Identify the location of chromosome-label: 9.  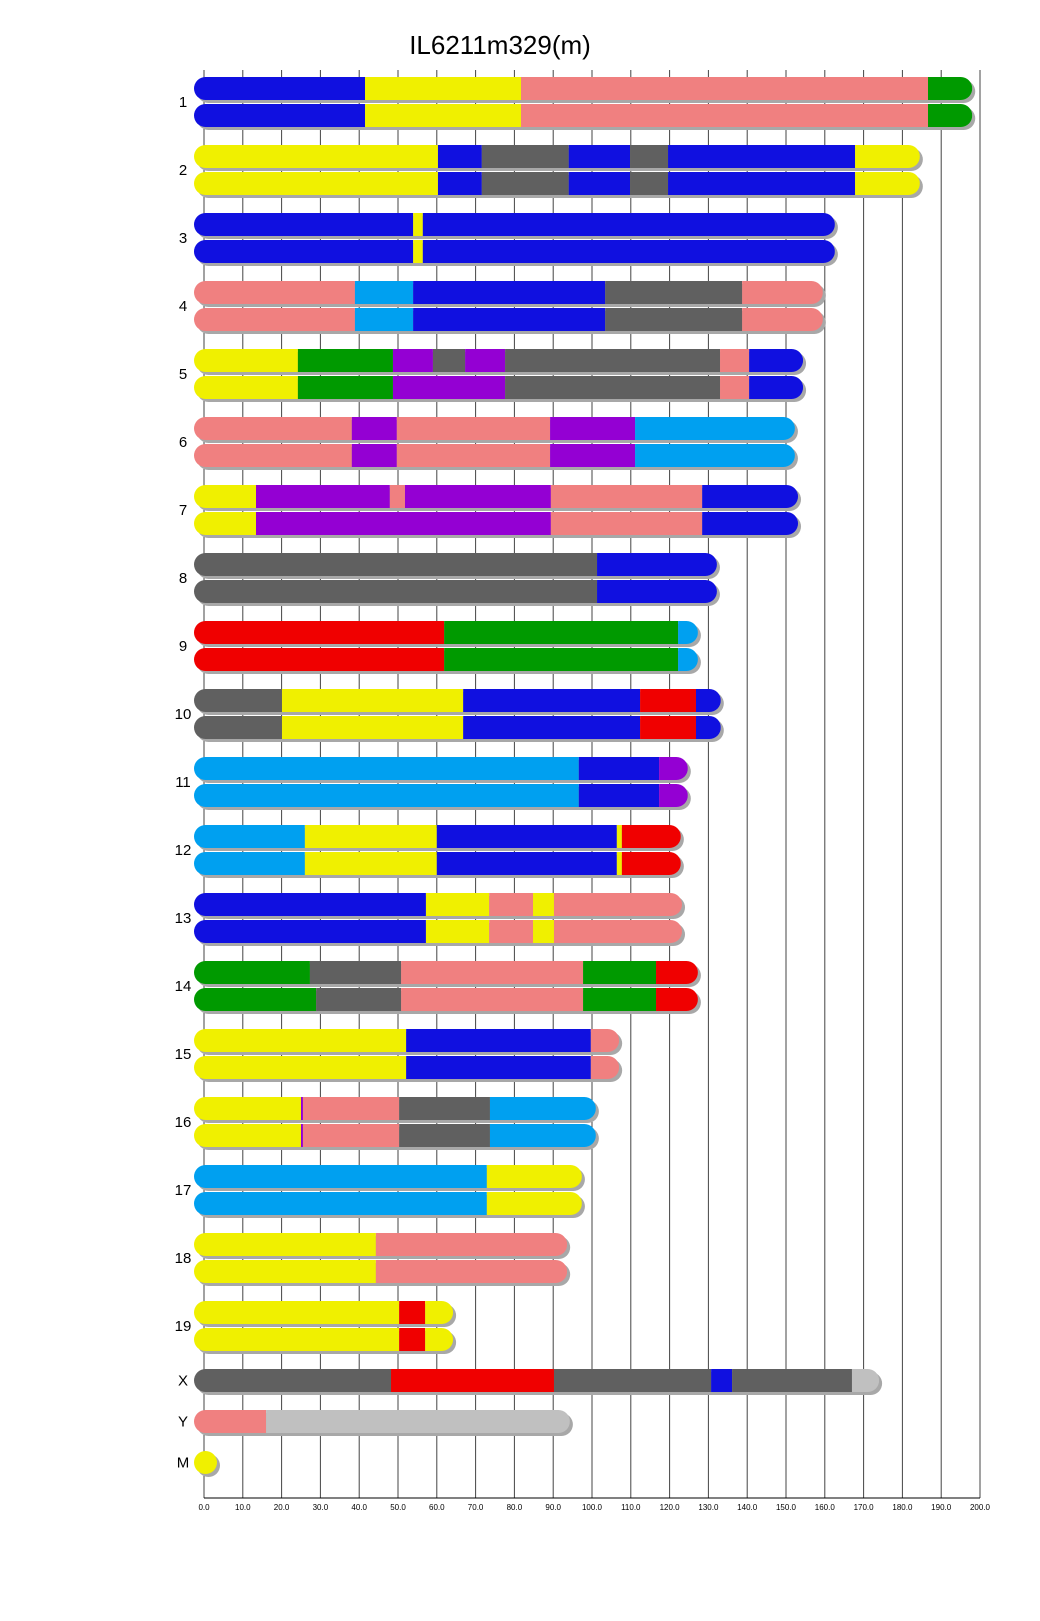
(183, 646).